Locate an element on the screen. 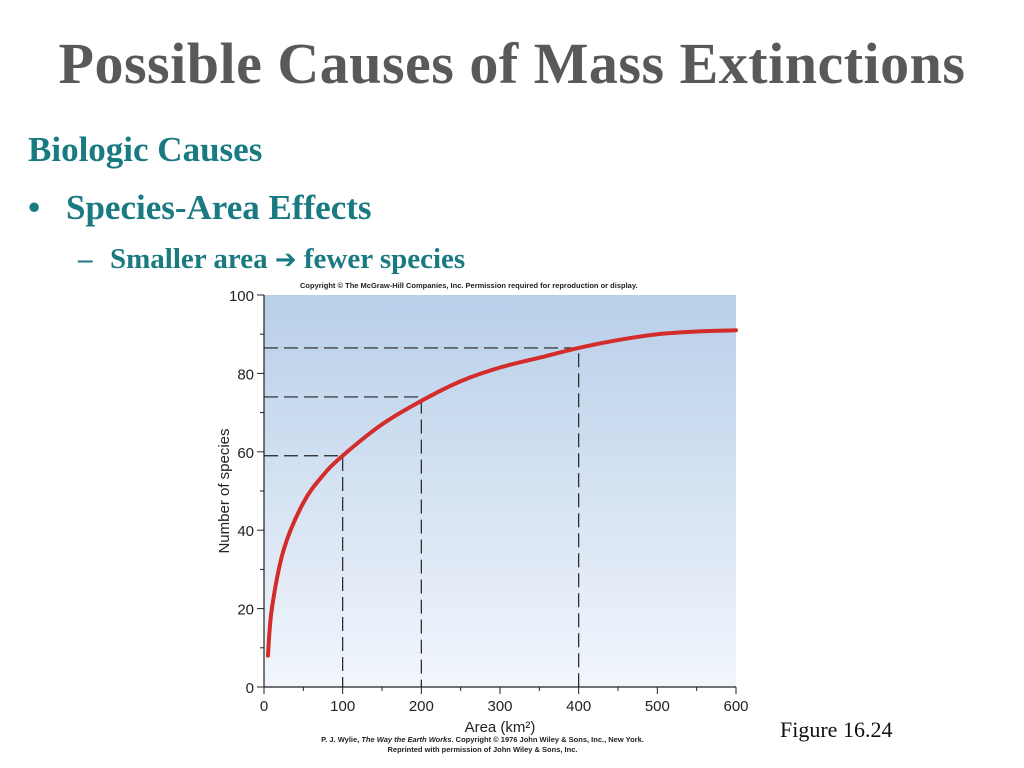 The image size is (1024, 768). section-heading: Biologic Causes is located at coordinates (145, 149).